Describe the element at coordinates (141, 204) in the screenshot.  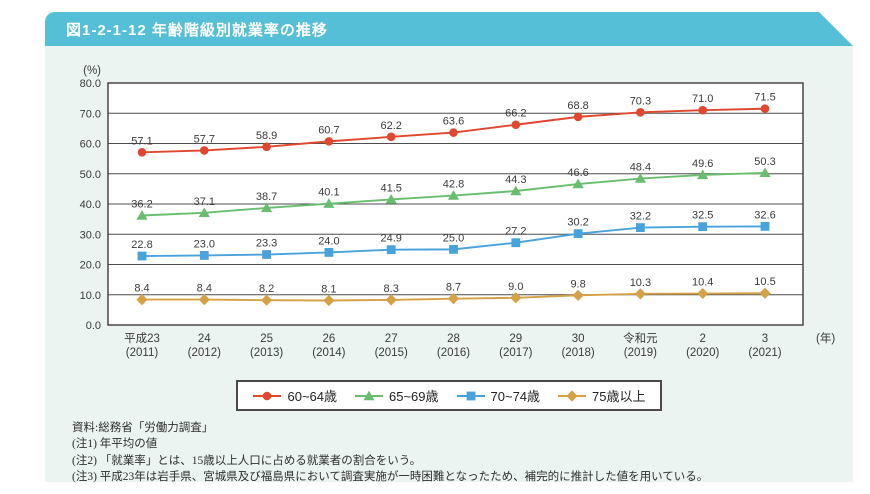
I see `data-value-label: 36.2` at that location.